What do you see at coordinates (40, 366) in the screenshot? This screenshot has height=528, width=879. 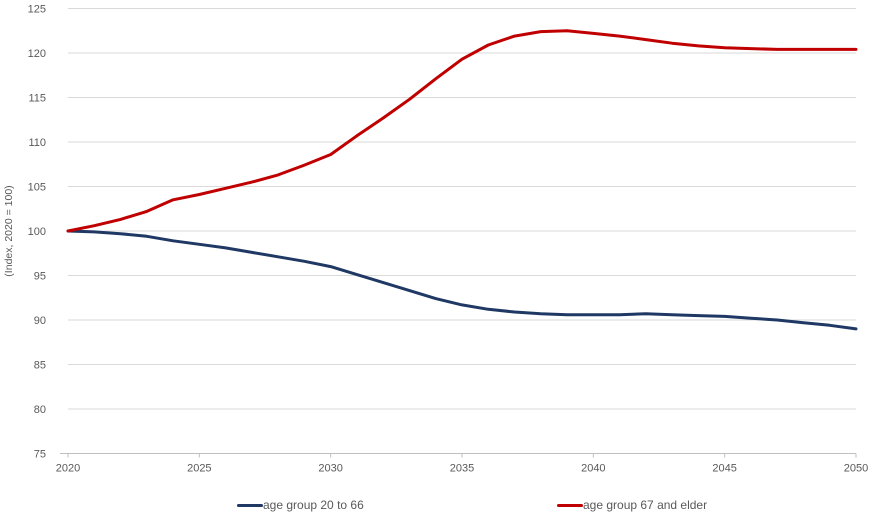 I see `y-tick-label: 85` at bounding box center [40, 366].